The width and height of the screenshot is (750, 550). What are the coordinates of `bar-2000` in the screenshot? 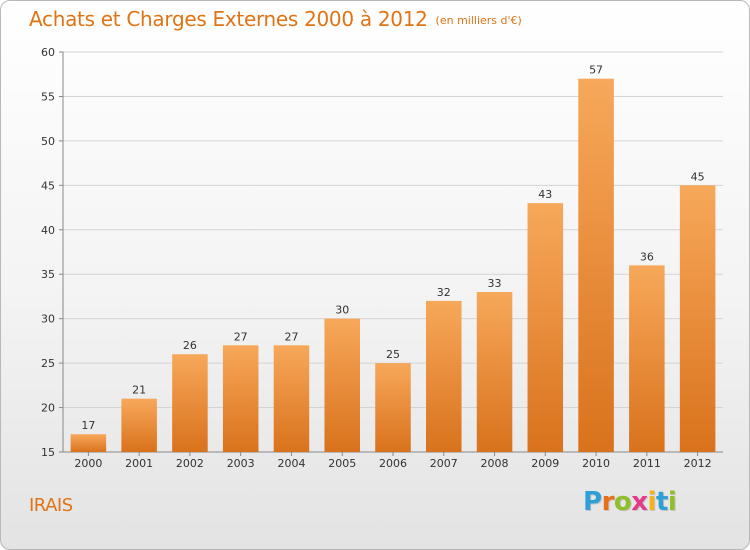 It's located at (88, 443).